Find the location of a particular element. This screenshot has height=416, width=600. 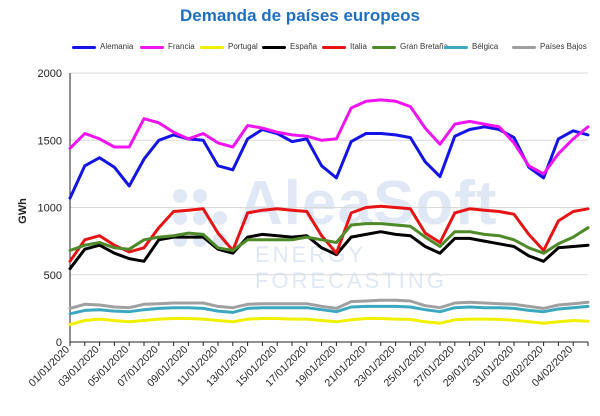

series-line-portugal is located at coordinates (329, 321).